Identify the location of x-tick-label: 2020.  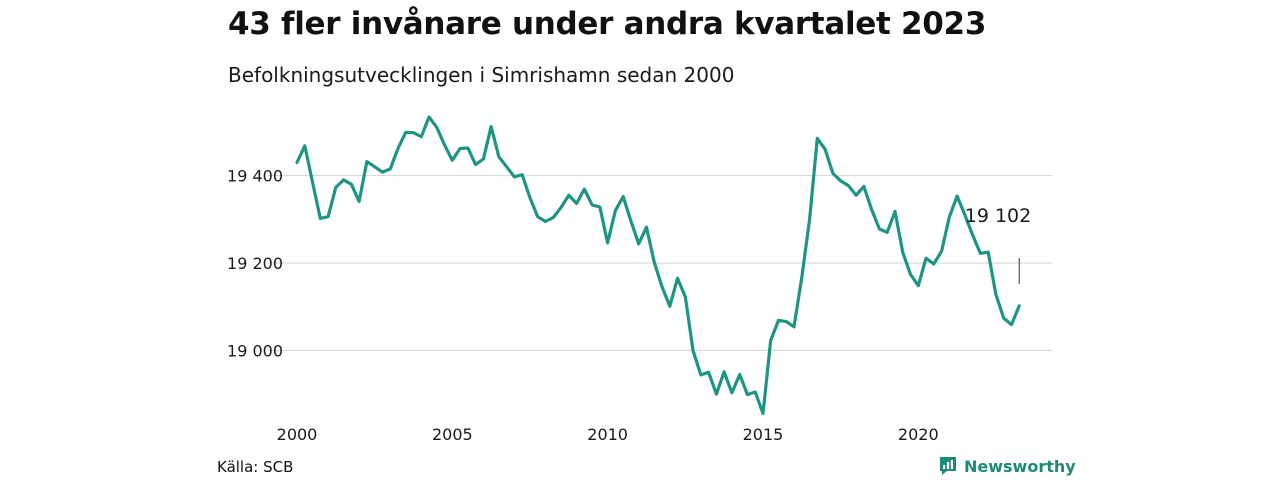
(918, 434).